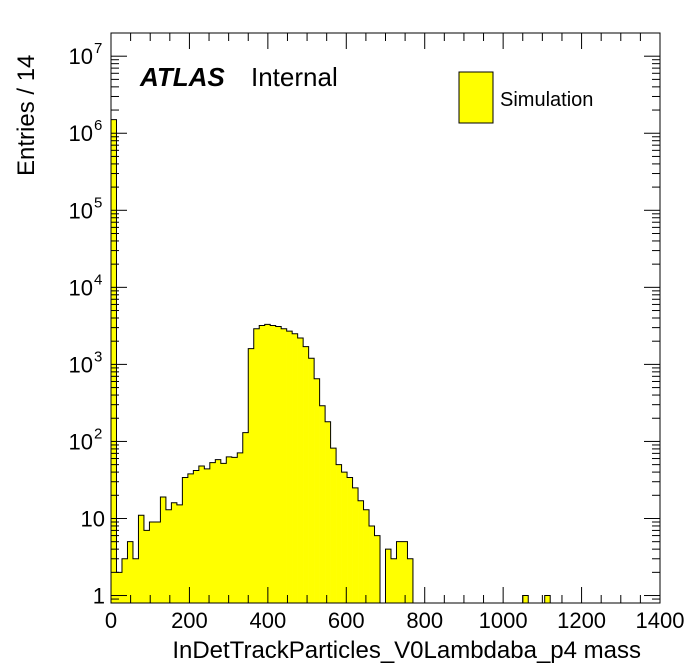 Image resolution: width=696 pixels, height=672 pixels. I want to click on y-tick-exponent: 6, so click(98, 125).